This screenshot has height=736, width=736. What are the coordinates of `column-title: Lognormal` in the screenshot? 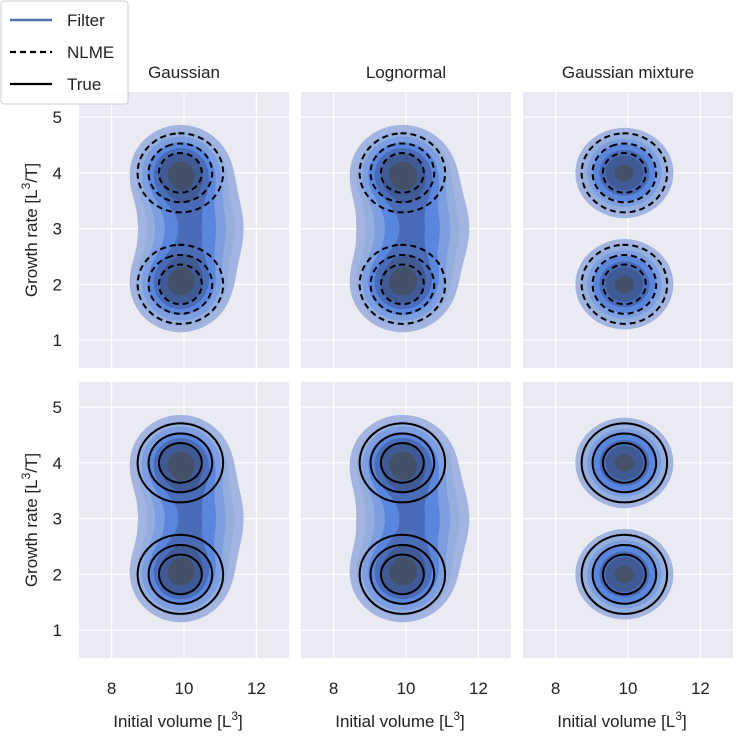 It's located at (406, 72).